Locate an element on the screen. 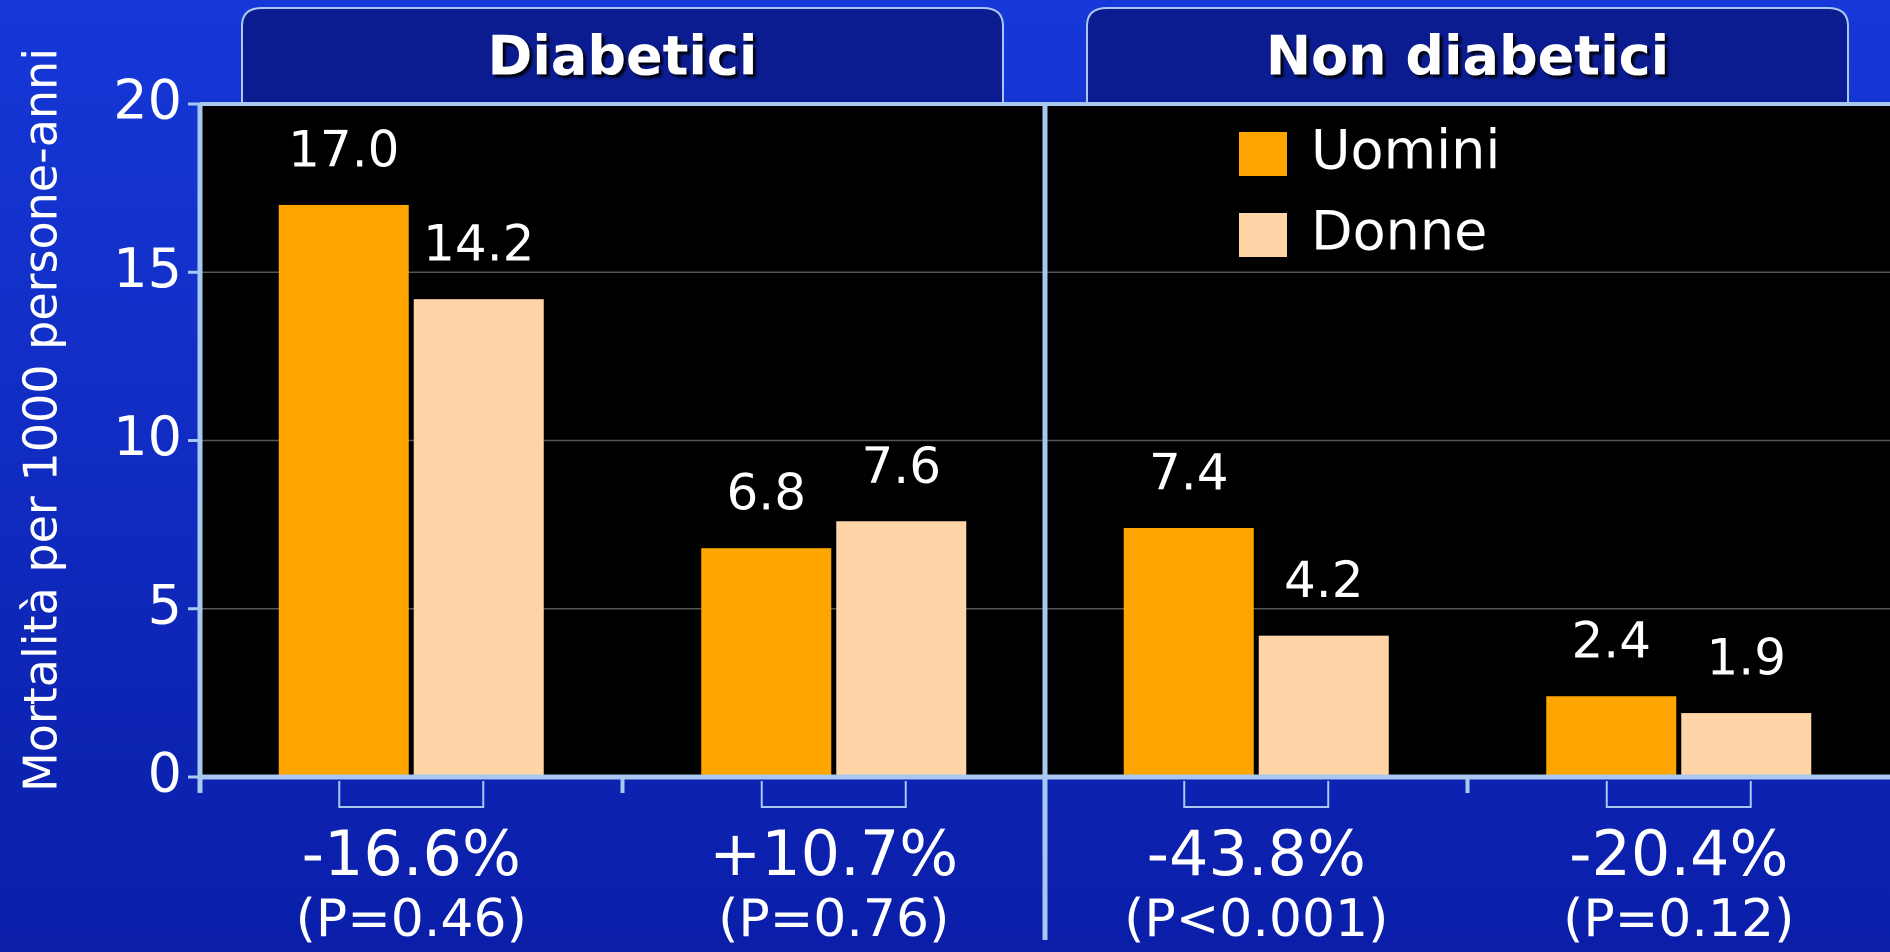 The image size is (1890, 952). y-tick-label: 0 is located at coordinates (165, 773).